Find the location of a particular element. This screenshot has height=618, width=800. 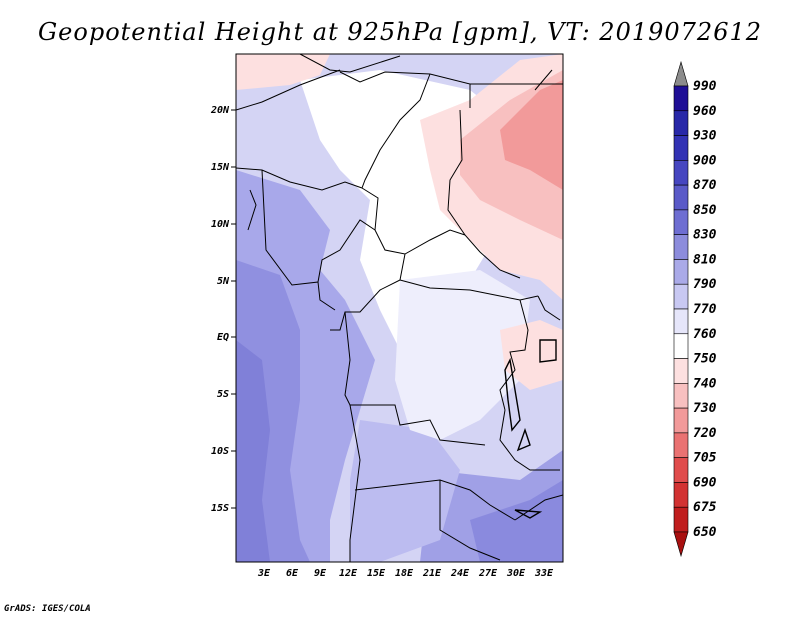

lon-label: 6E is located at coordinates (292, 573).